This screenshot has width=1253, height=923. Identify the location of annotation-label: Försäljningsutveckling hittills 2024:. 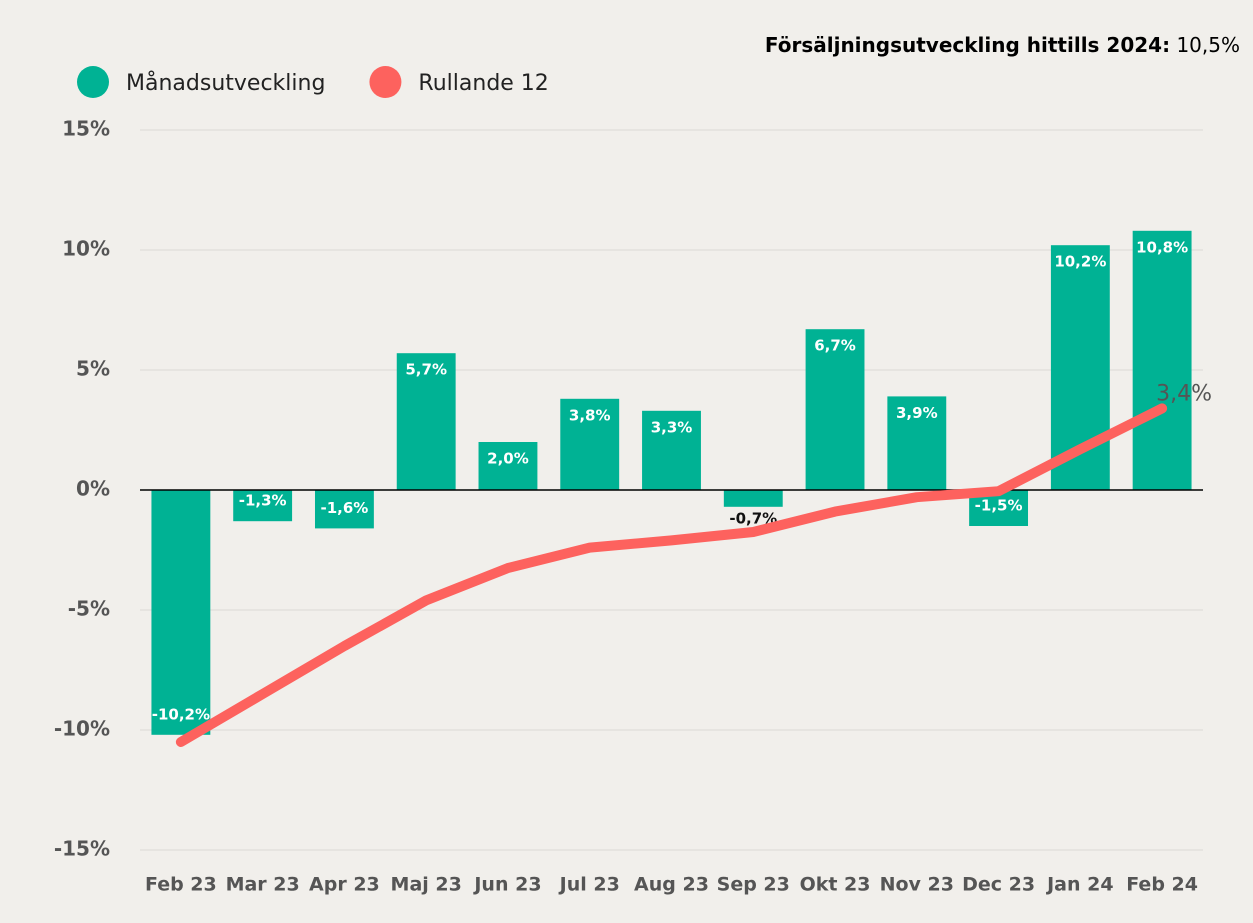
(967, 45).